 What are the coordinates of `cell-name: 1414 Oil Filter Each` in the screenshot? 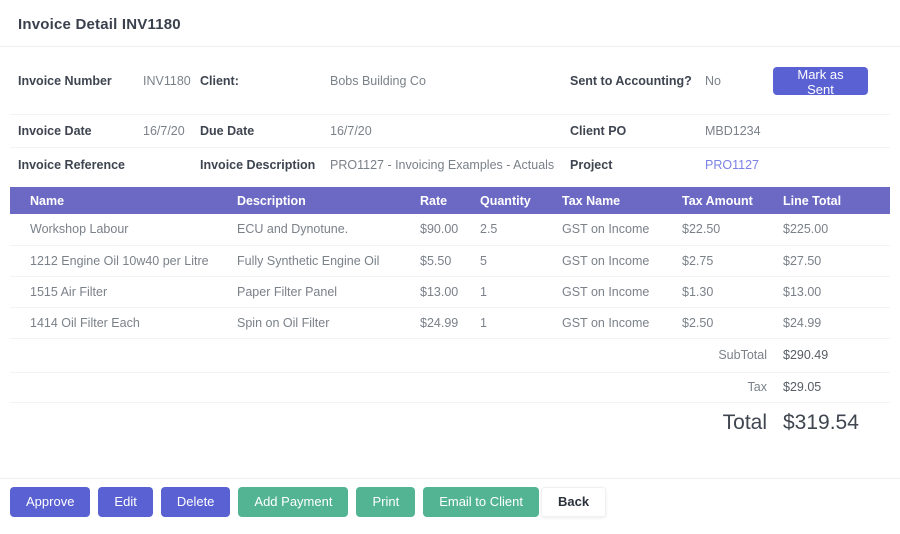 It's located at (85, 322).